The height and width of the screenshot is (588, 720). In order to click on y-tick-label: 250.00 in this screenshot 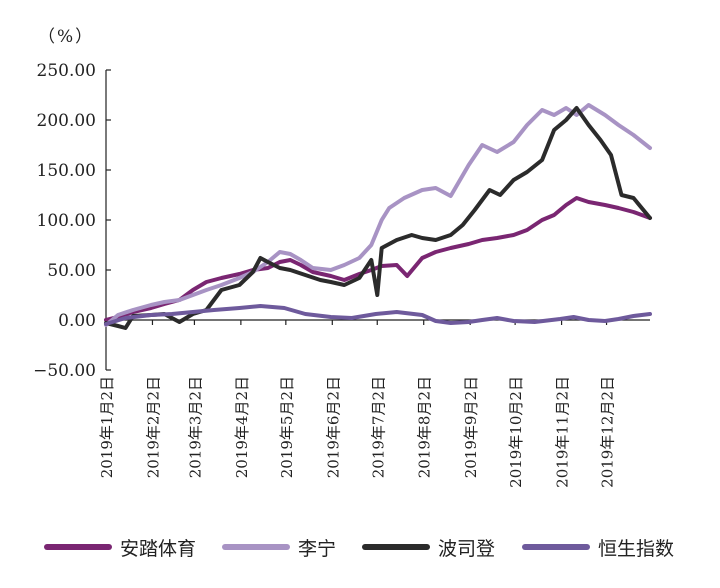, I will do `click(66, 71)`.